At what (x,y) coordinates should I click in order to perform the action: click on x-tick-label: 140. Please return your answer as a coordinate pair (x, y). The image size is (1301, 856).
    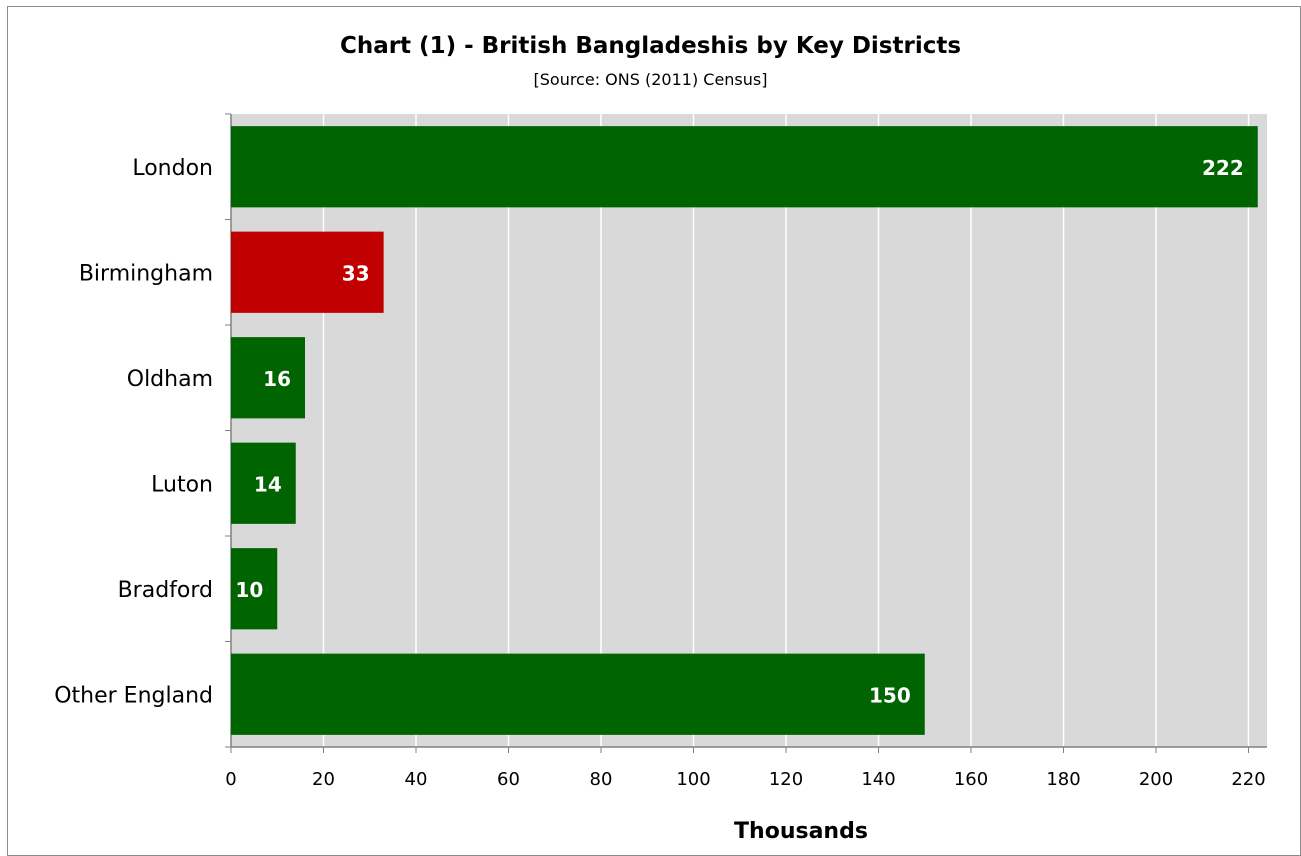
    Looking at the image, I should click on (878, 779).